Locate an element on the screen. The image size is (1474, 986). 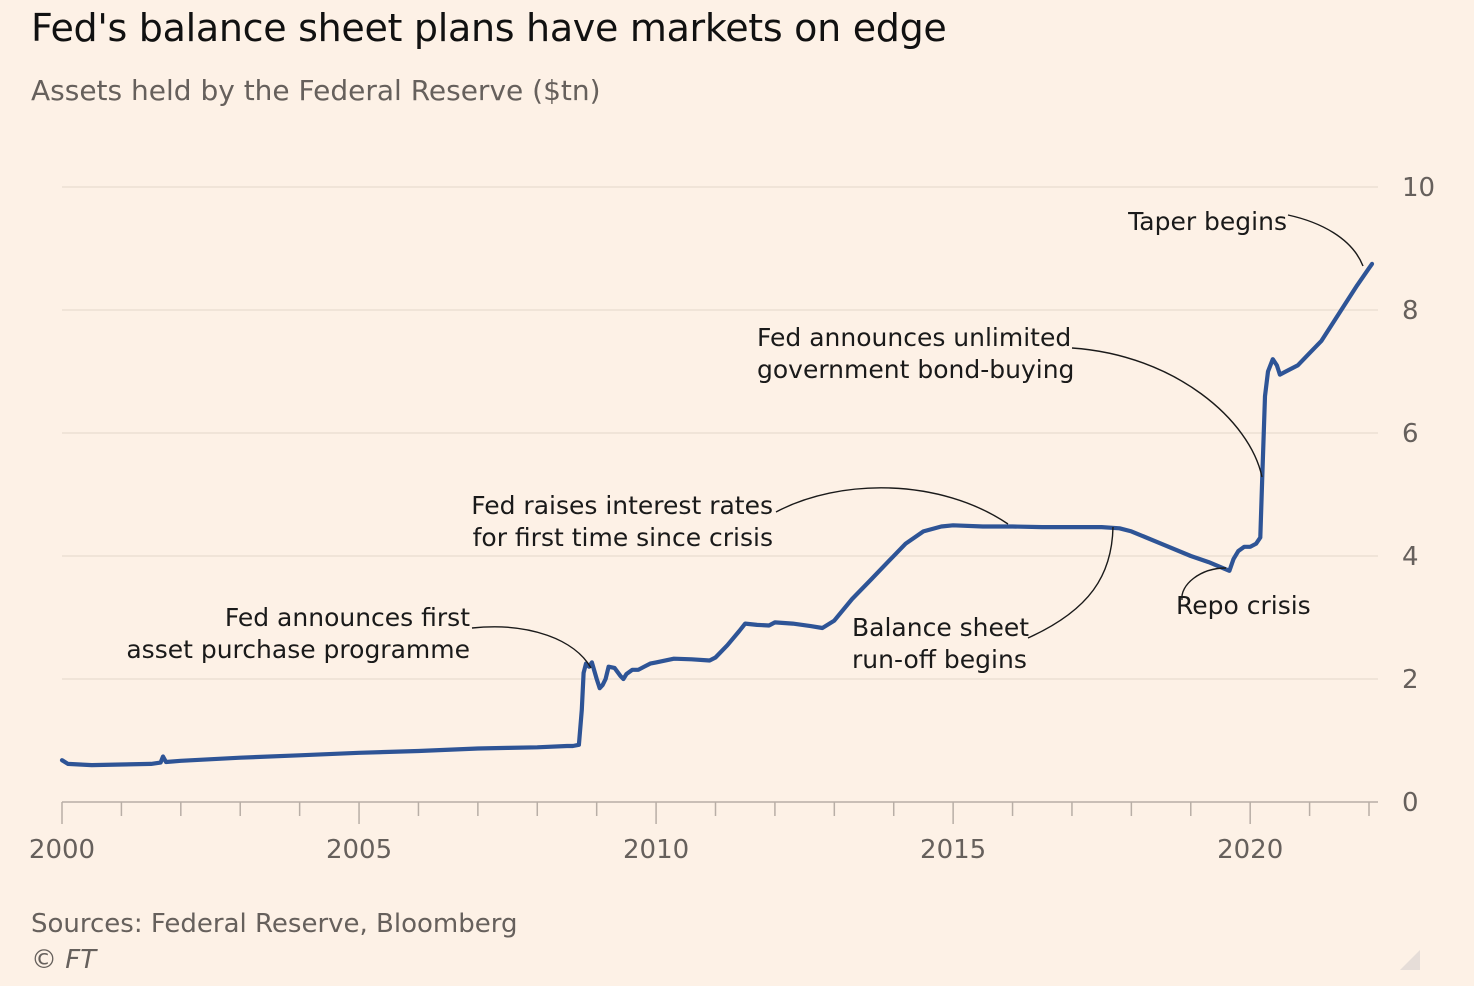
x-tick-label-2010: 2010 is located at coordinates (656, 850).